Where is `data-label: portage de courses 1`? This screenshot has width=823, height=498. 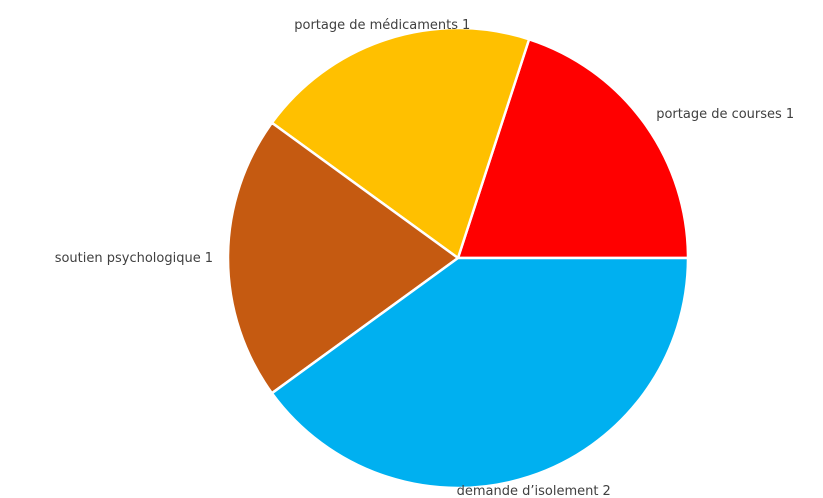 data-label: portage de courses 1 is located at coordinates (725, 113).